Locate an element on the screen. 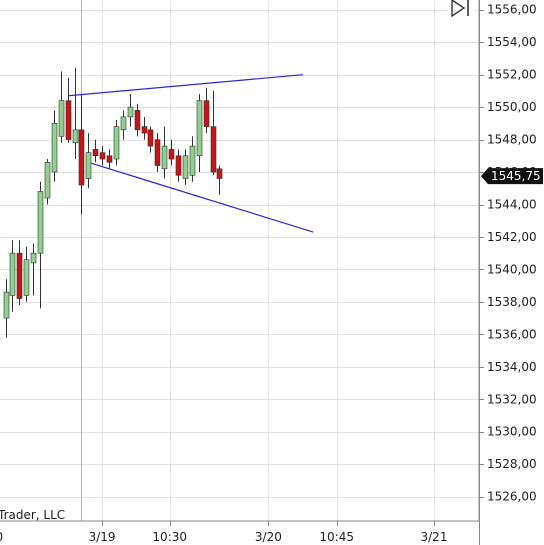 This screenshot has height=545, width=544. y-tick-label: 1538,00 is located at coordinates (512, 302).